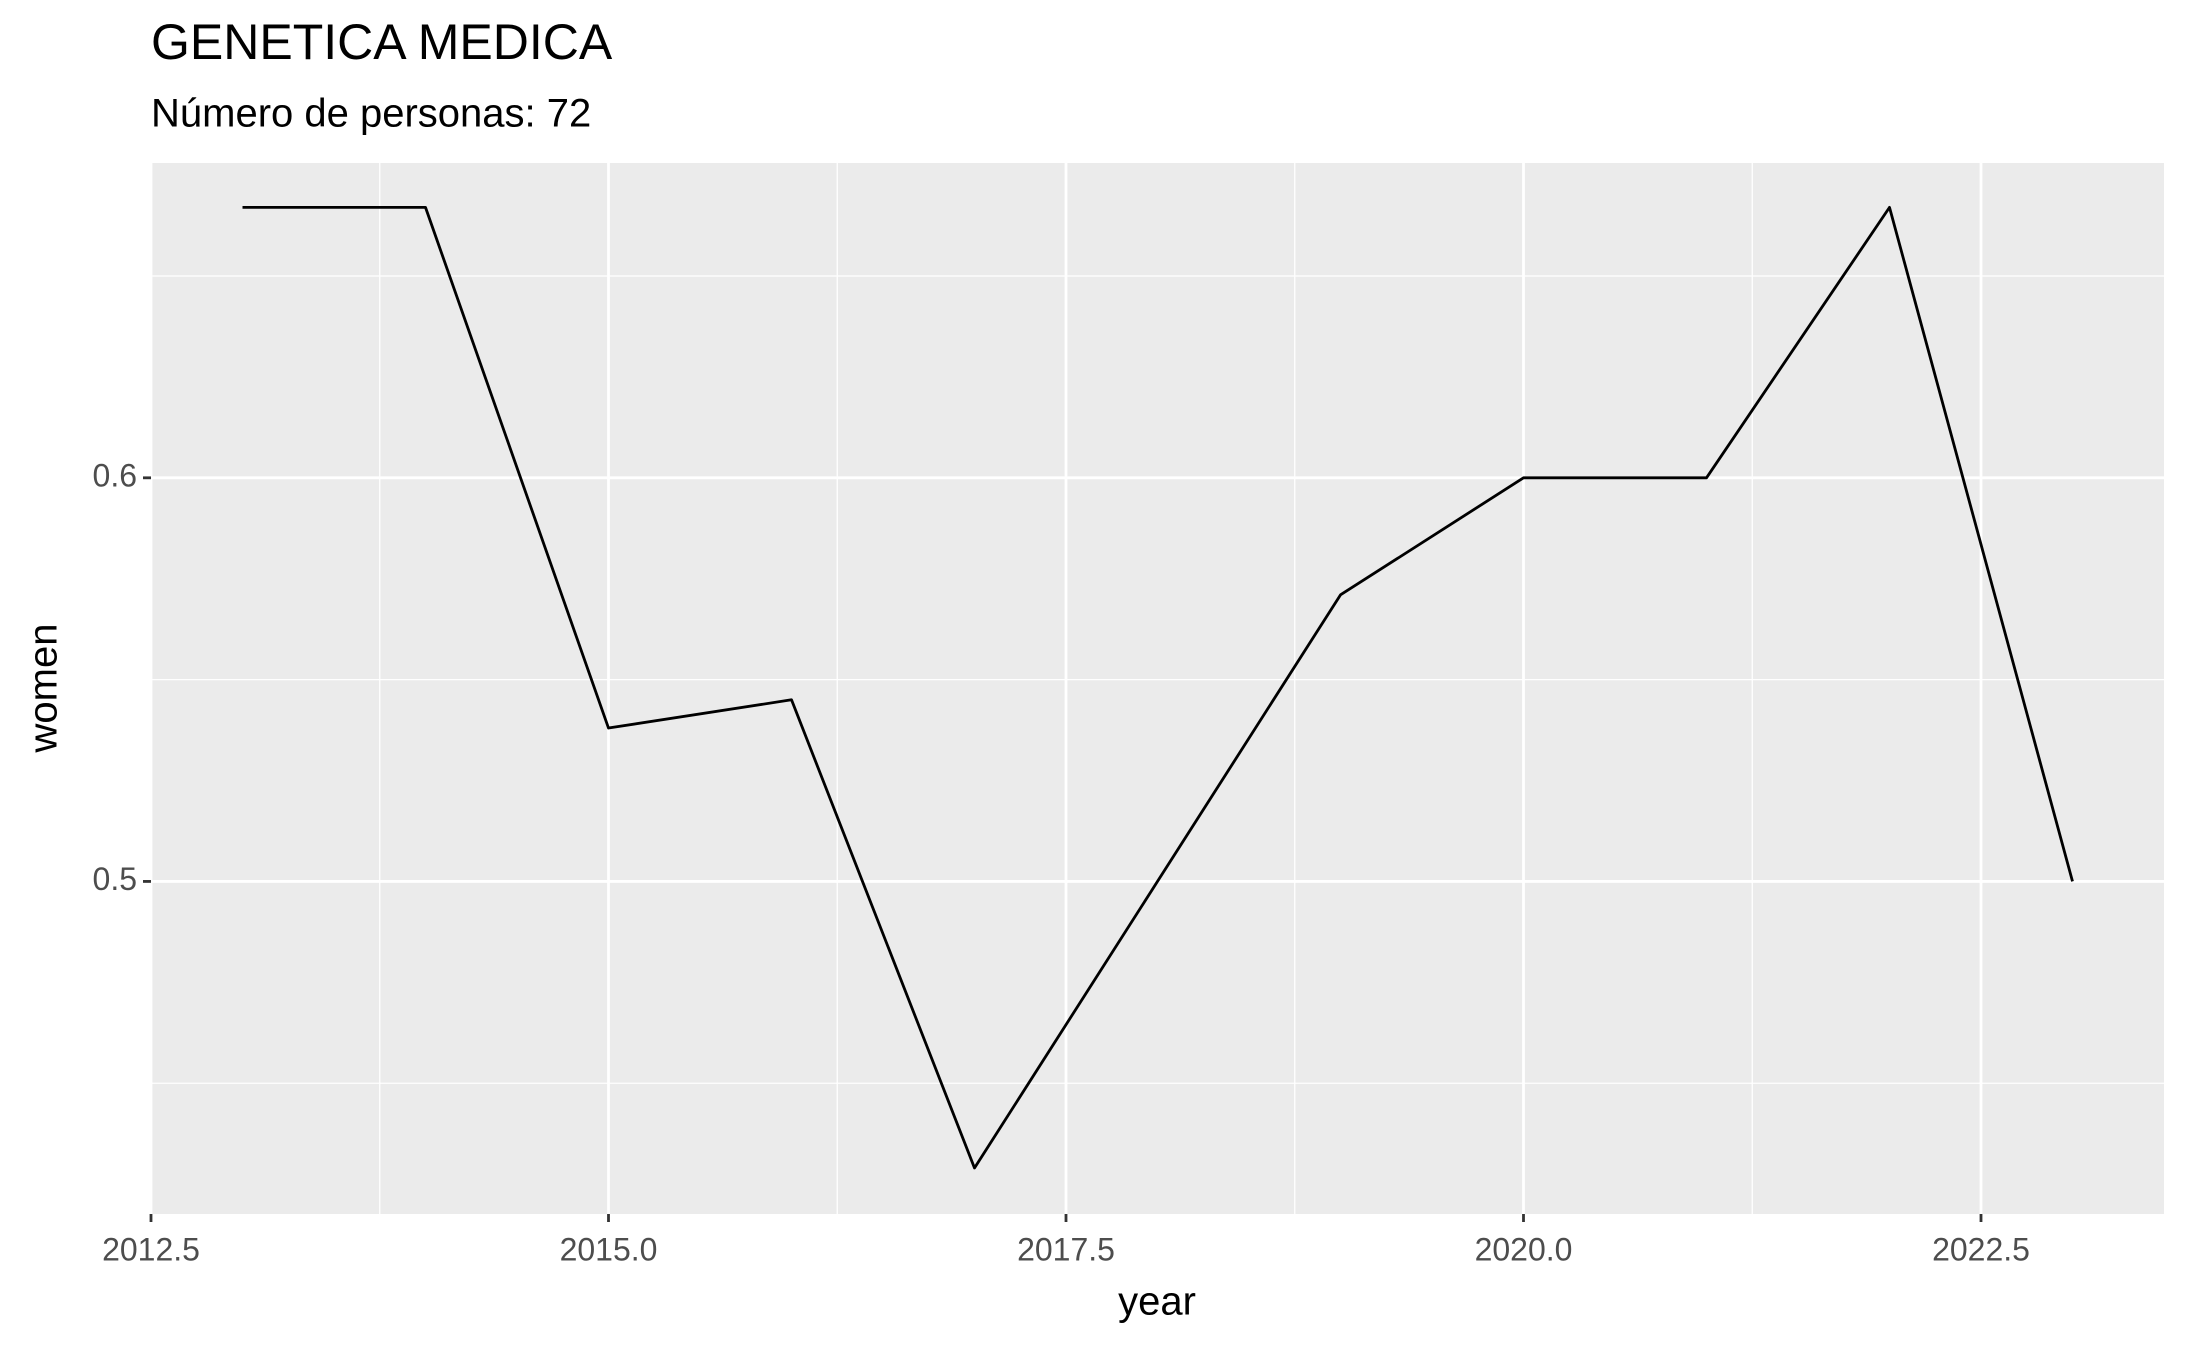 Image resolution: width=2187 pixels, height=1350 pixels. I want to click on chart-title: GENETICA MEDICA, so click(382, 42).